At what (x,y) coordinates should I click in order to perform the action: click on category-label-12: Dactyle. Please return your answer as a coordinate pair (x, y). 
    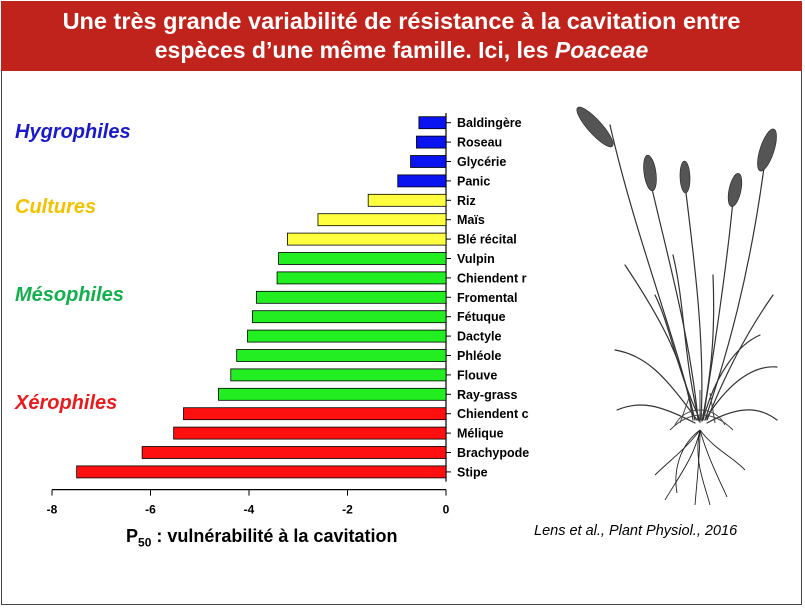
    Looking at the image, I should click on (479, 337).